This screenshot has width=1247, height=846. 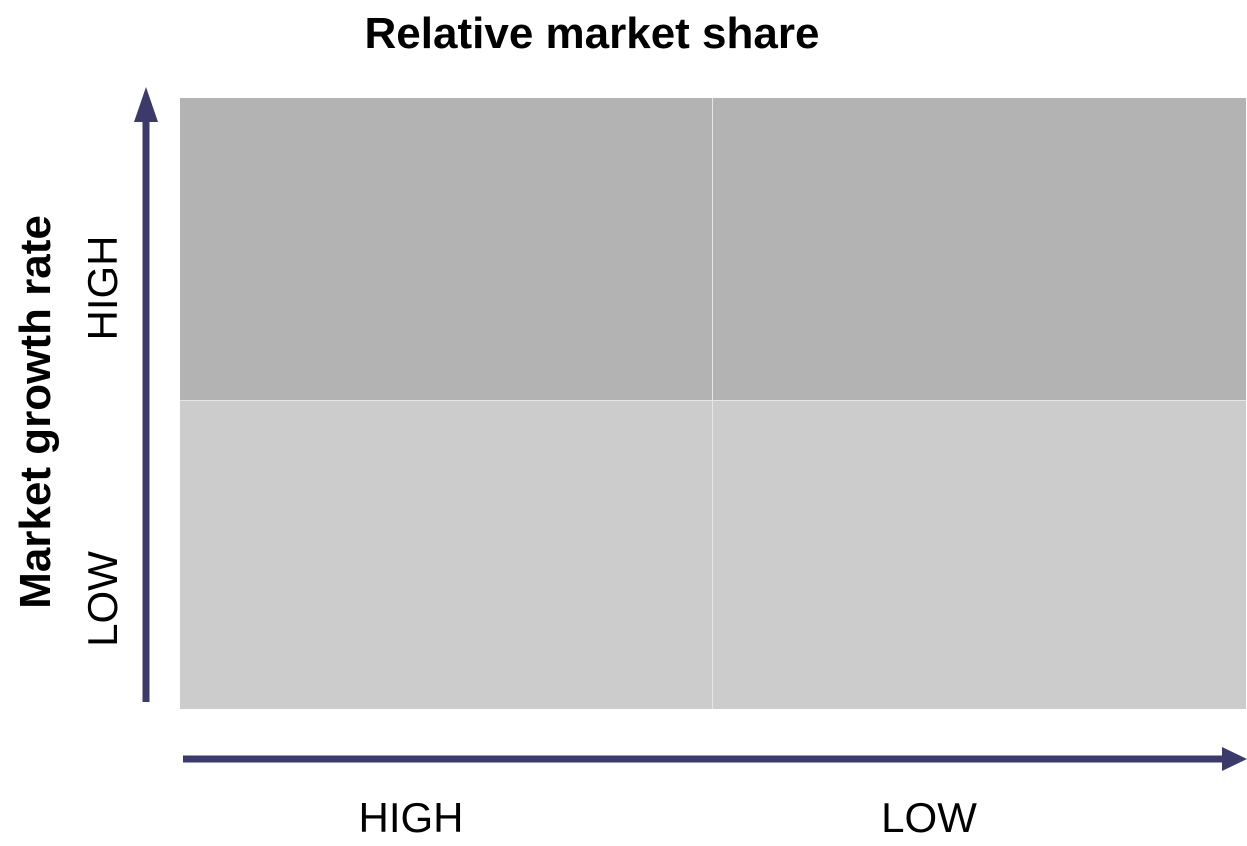 I want to click on x-axis-tick-high: HIGH, so click(x=411, y=817).